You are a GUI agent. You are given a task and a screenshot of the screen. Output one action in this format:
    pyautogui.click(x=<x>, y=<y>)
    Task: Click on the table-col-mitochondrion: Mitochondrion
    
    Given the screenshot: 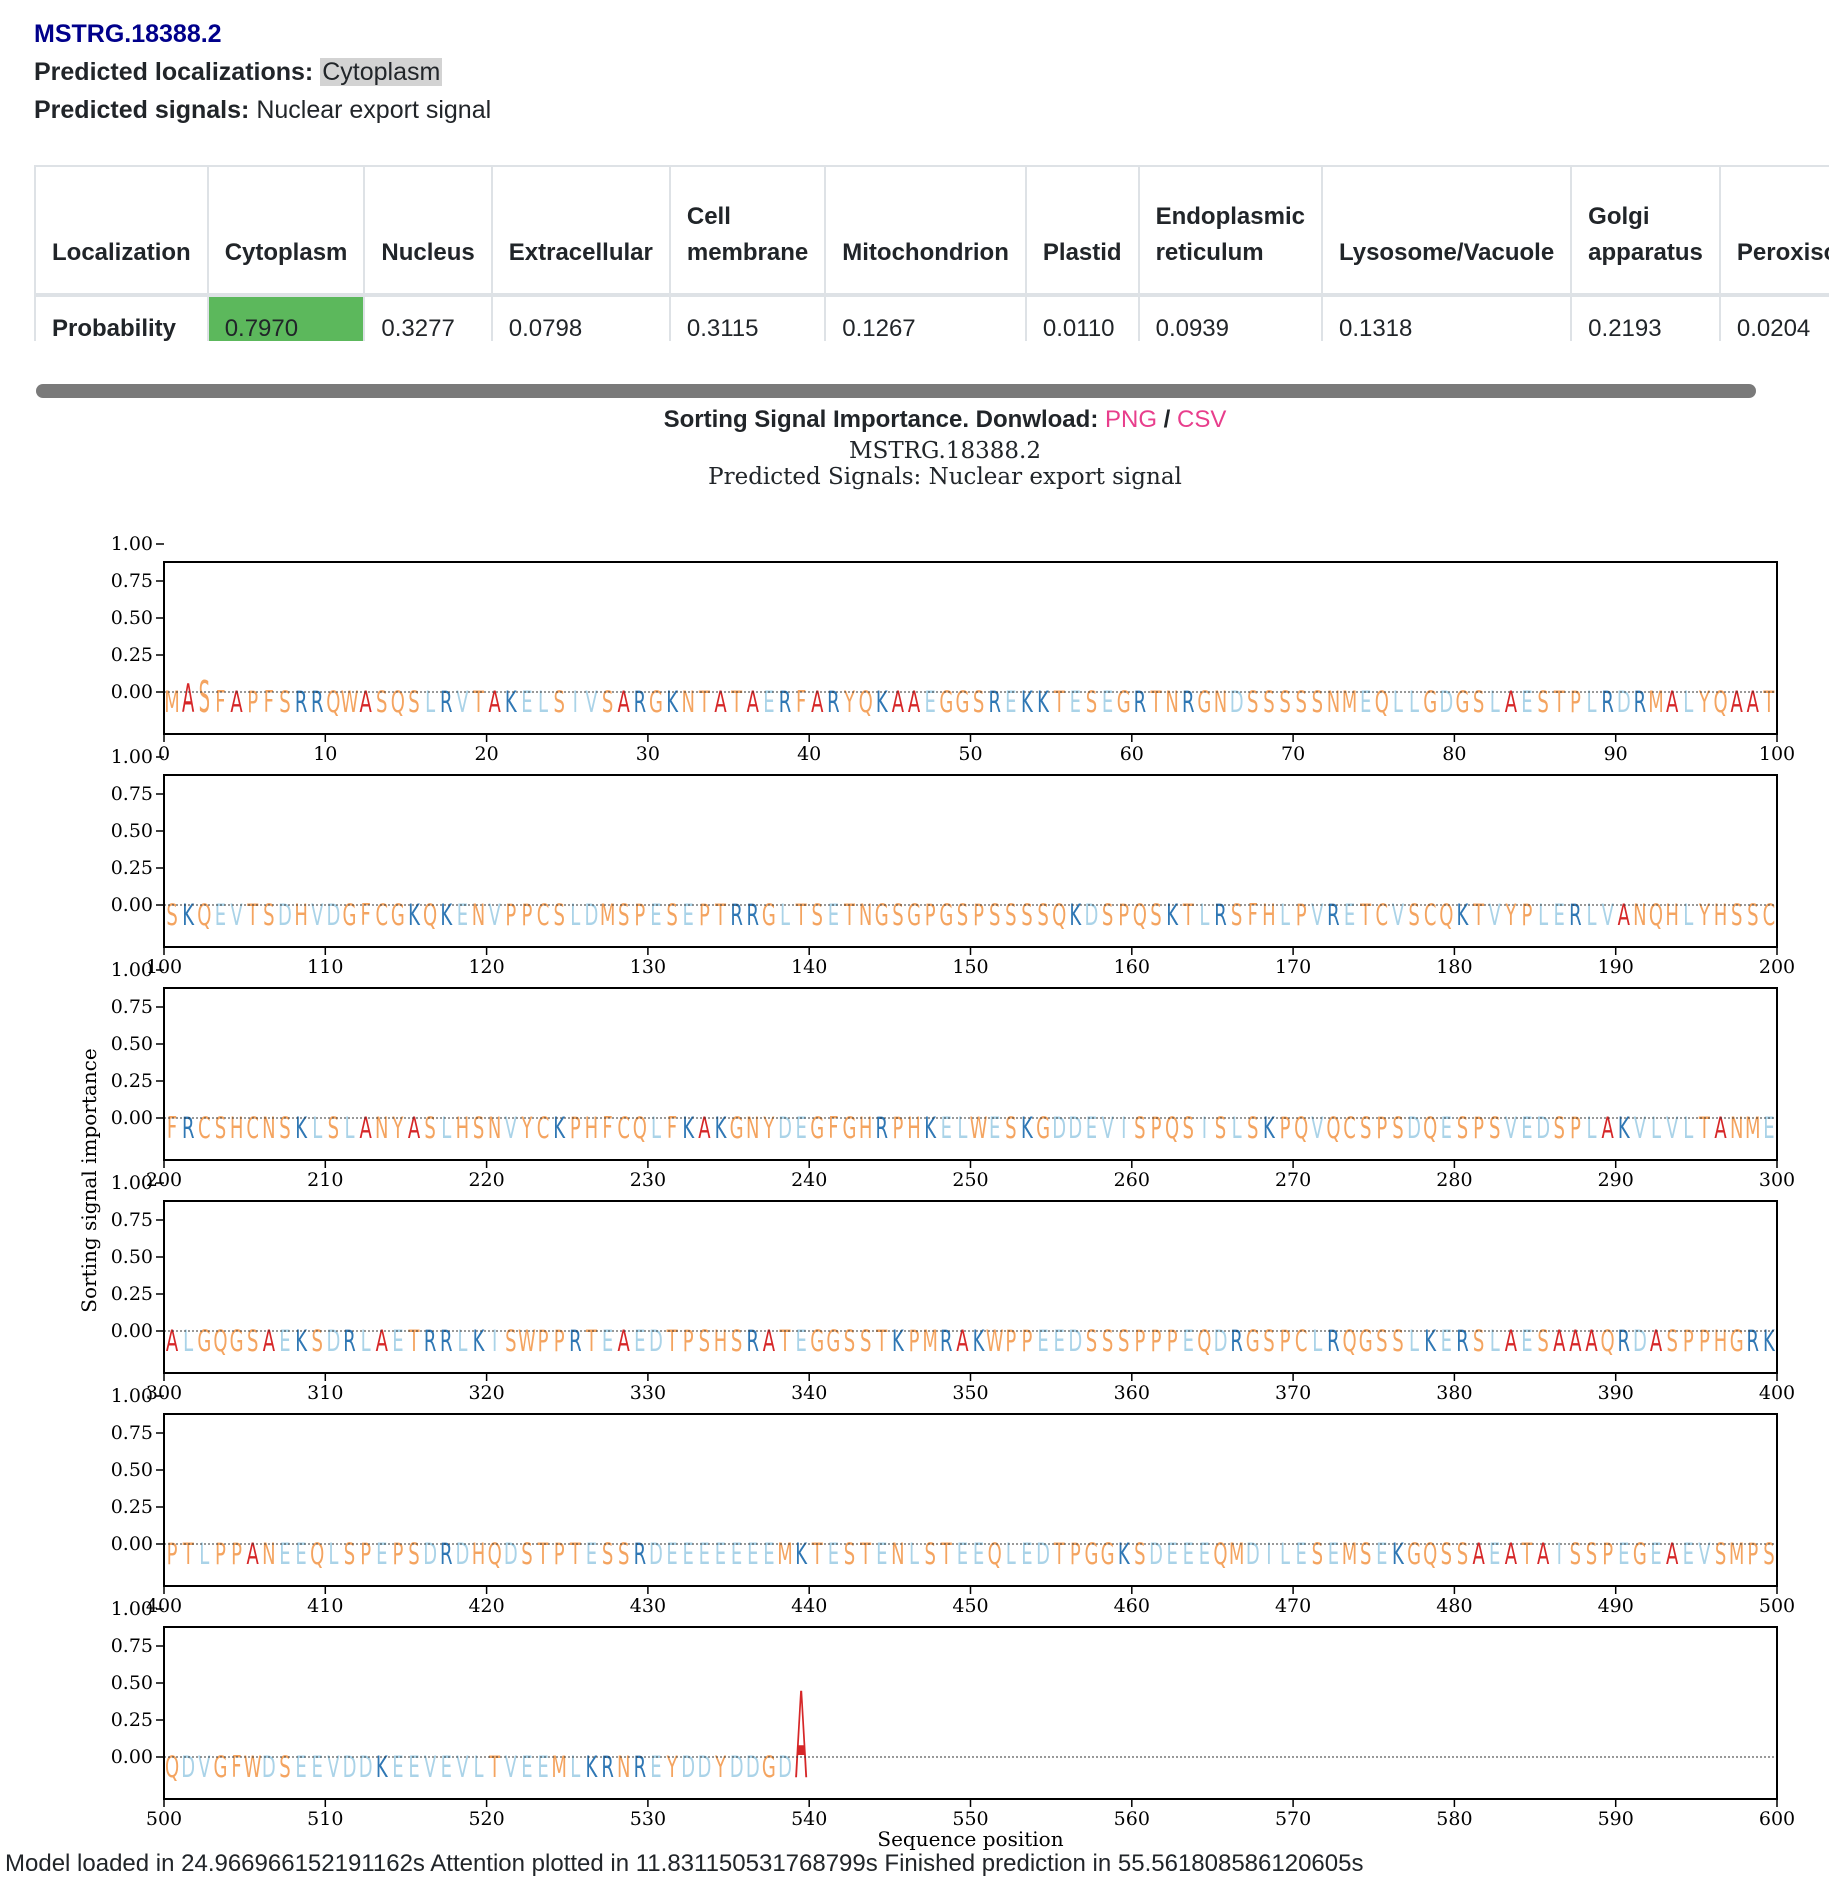 What is the action you would take?
    pyautogui.click(x=925, y=231)
    